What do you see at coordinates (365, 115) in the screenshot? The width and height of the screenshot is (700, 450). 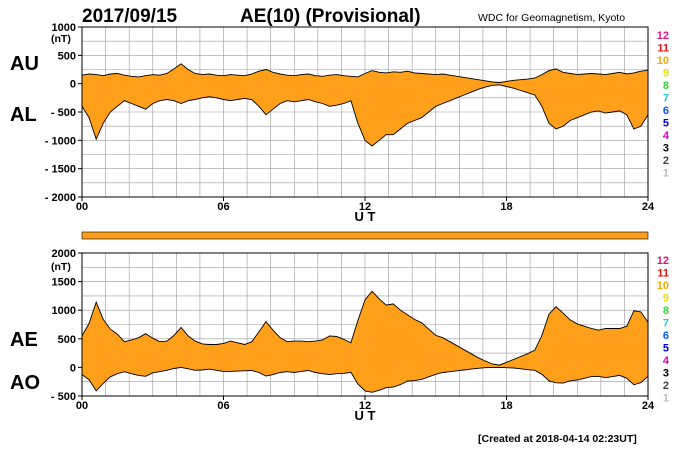 I see `series-line-al` at bounding box center [365, 115].